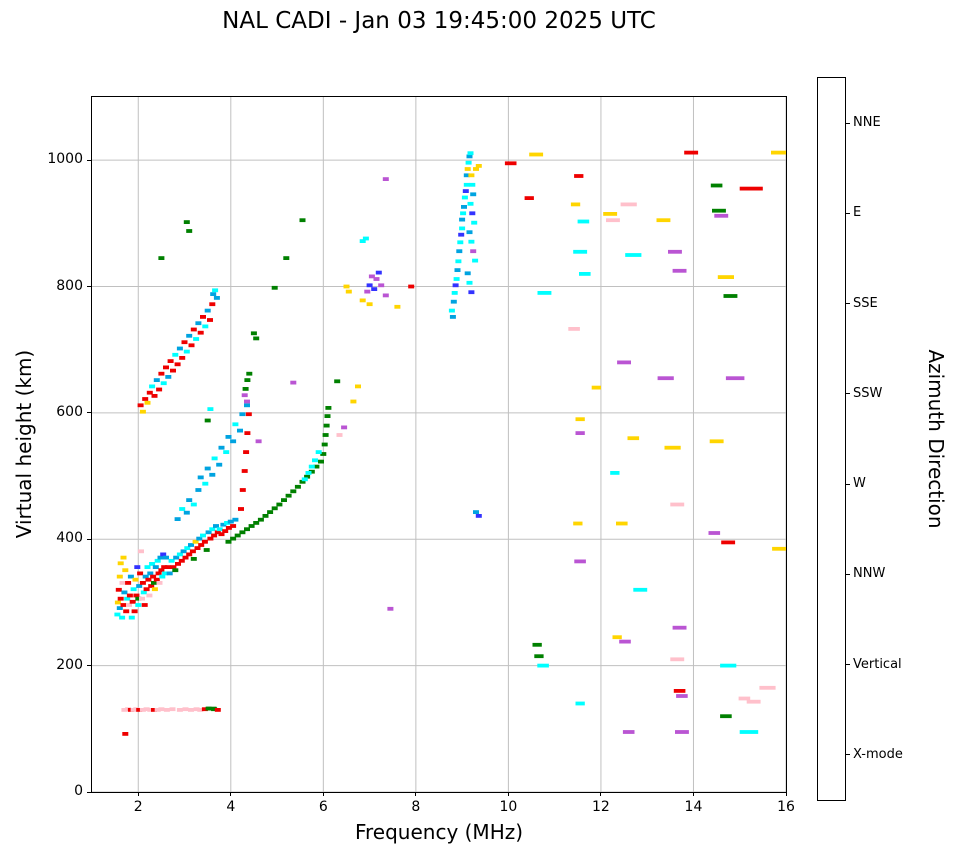 This screenshot has width=958, height=857. I want to click on y-tick-label: 1000, so click(65, 159).